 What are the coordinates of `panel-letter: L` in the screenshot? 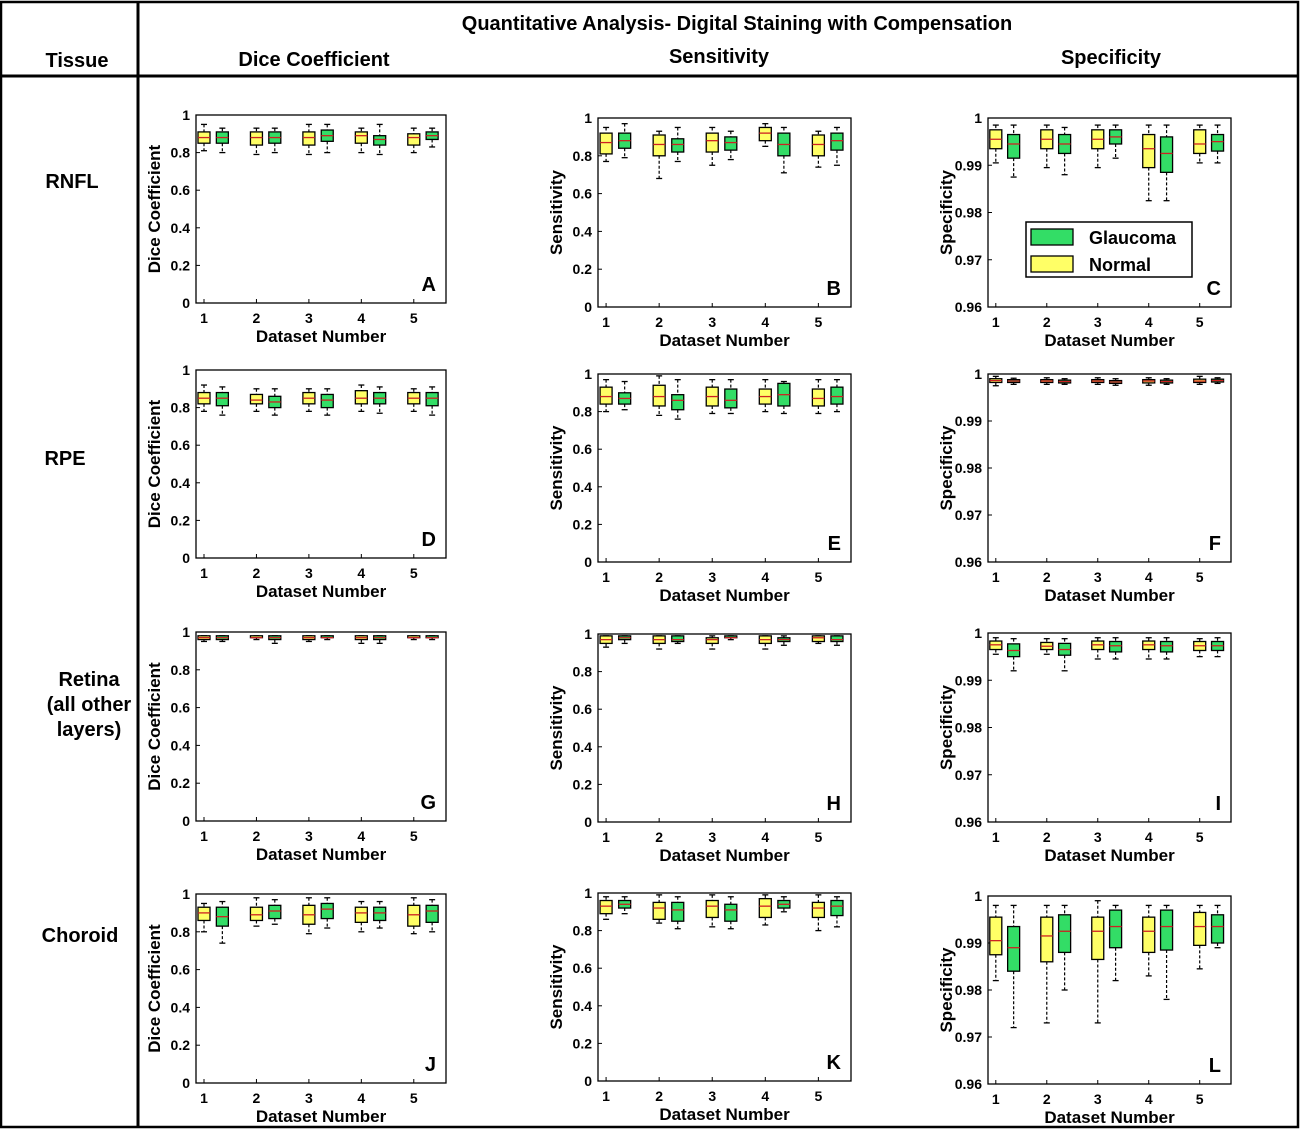 It's located at (1215, 1066).